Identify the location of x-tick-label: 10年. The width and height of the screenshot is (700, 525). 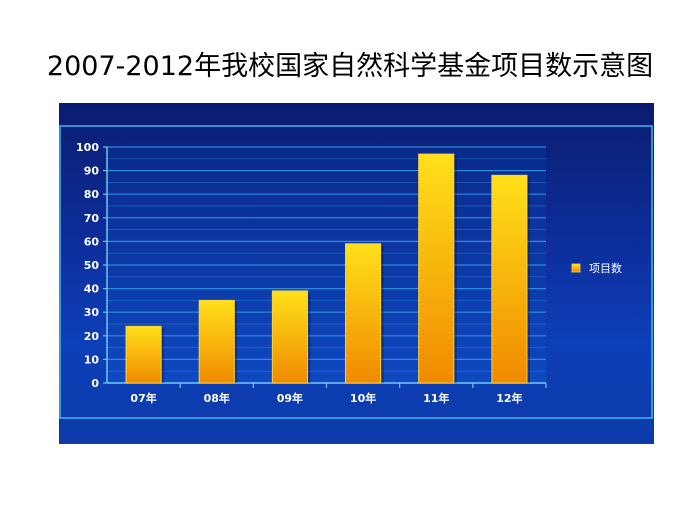
(363, 398).